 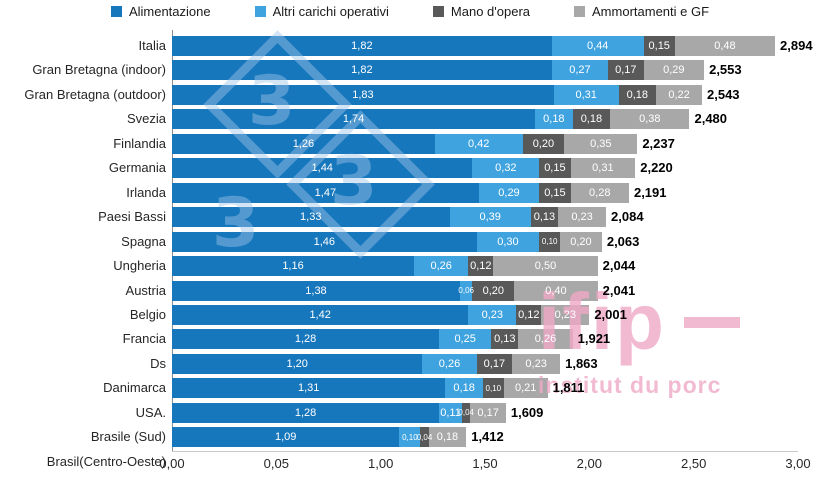 I want to click on segment-value-label: 0,21, so click(x=525, y=388).